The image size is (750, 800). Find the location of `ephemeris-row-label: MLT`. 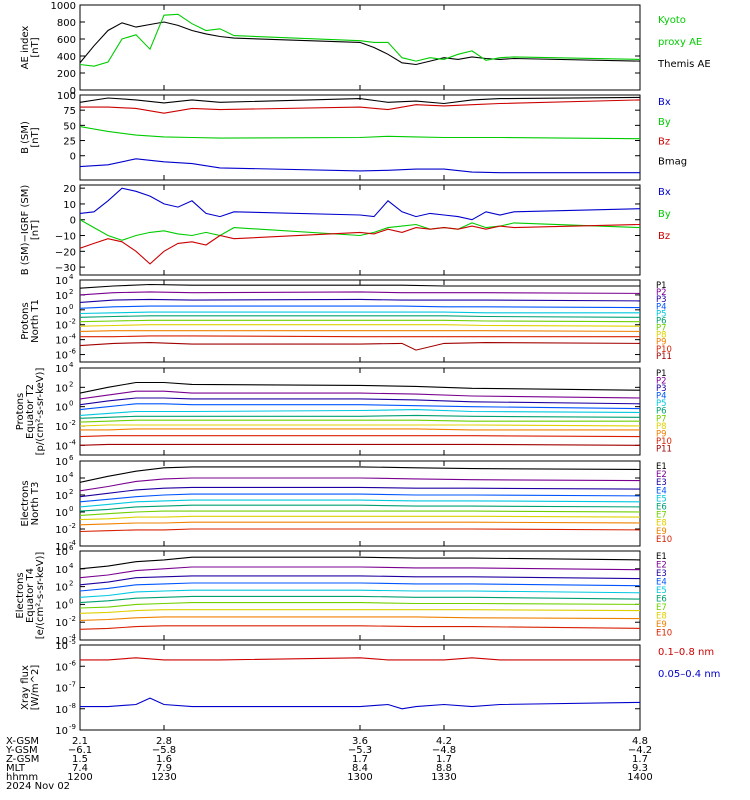

ephemeris-row-label: MLT is located at coordinates (16, 768).